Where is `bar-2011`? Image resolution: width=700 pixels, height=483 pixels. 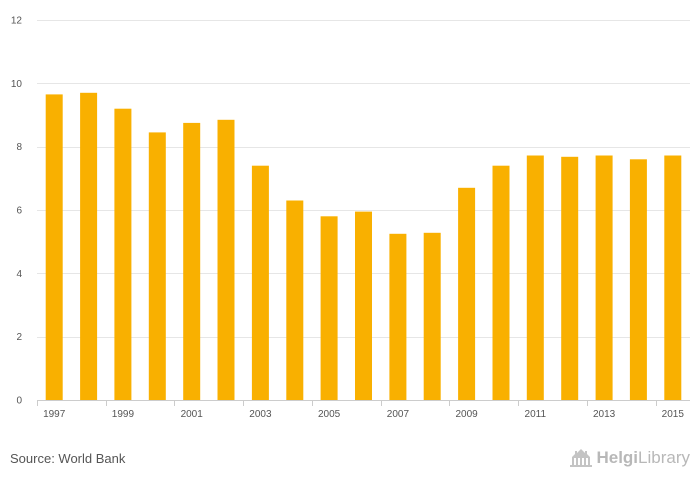 bar-2011 is located at coordinates (535, 277).